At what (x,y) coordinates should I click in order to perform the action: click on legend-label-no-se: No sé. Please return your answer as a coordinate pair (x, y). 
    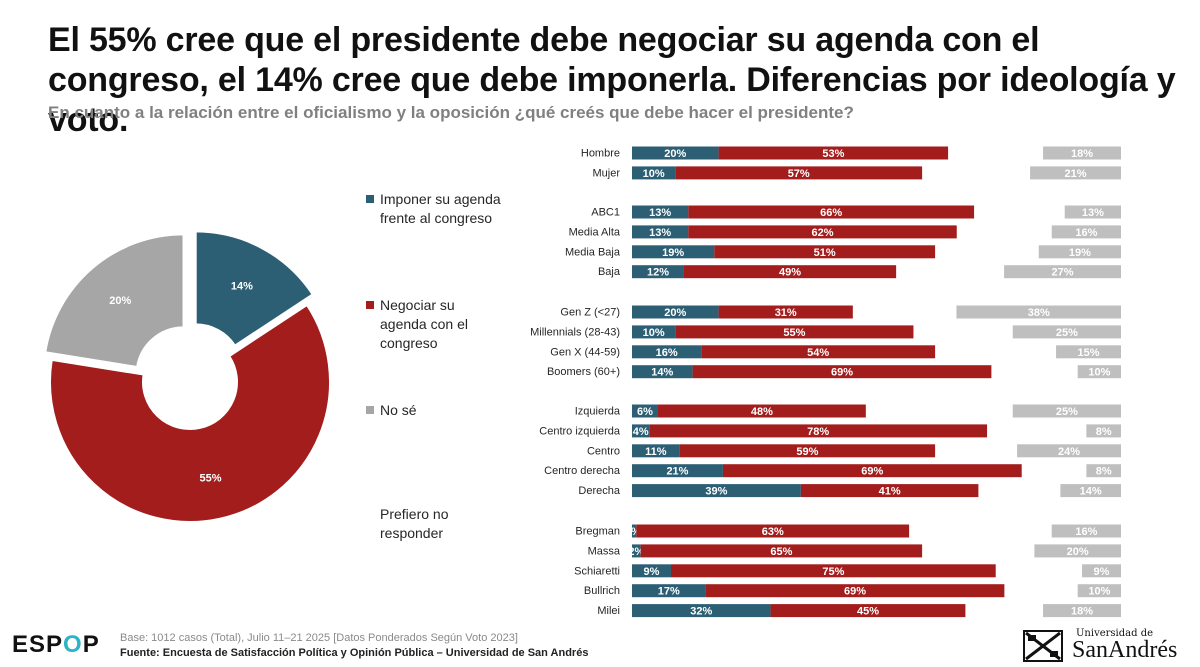
    Looking at the image, I should click on (398, 410).